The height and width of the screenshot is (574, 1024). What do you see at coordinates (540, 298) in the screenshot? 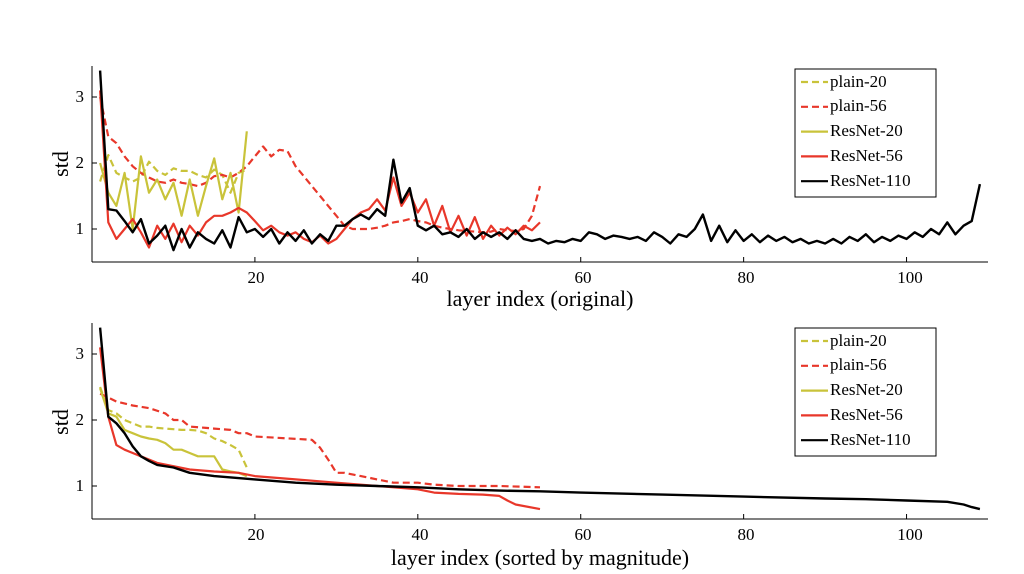
I see `top-xlabel: layer index (original)` at bounding box center [540, 298].